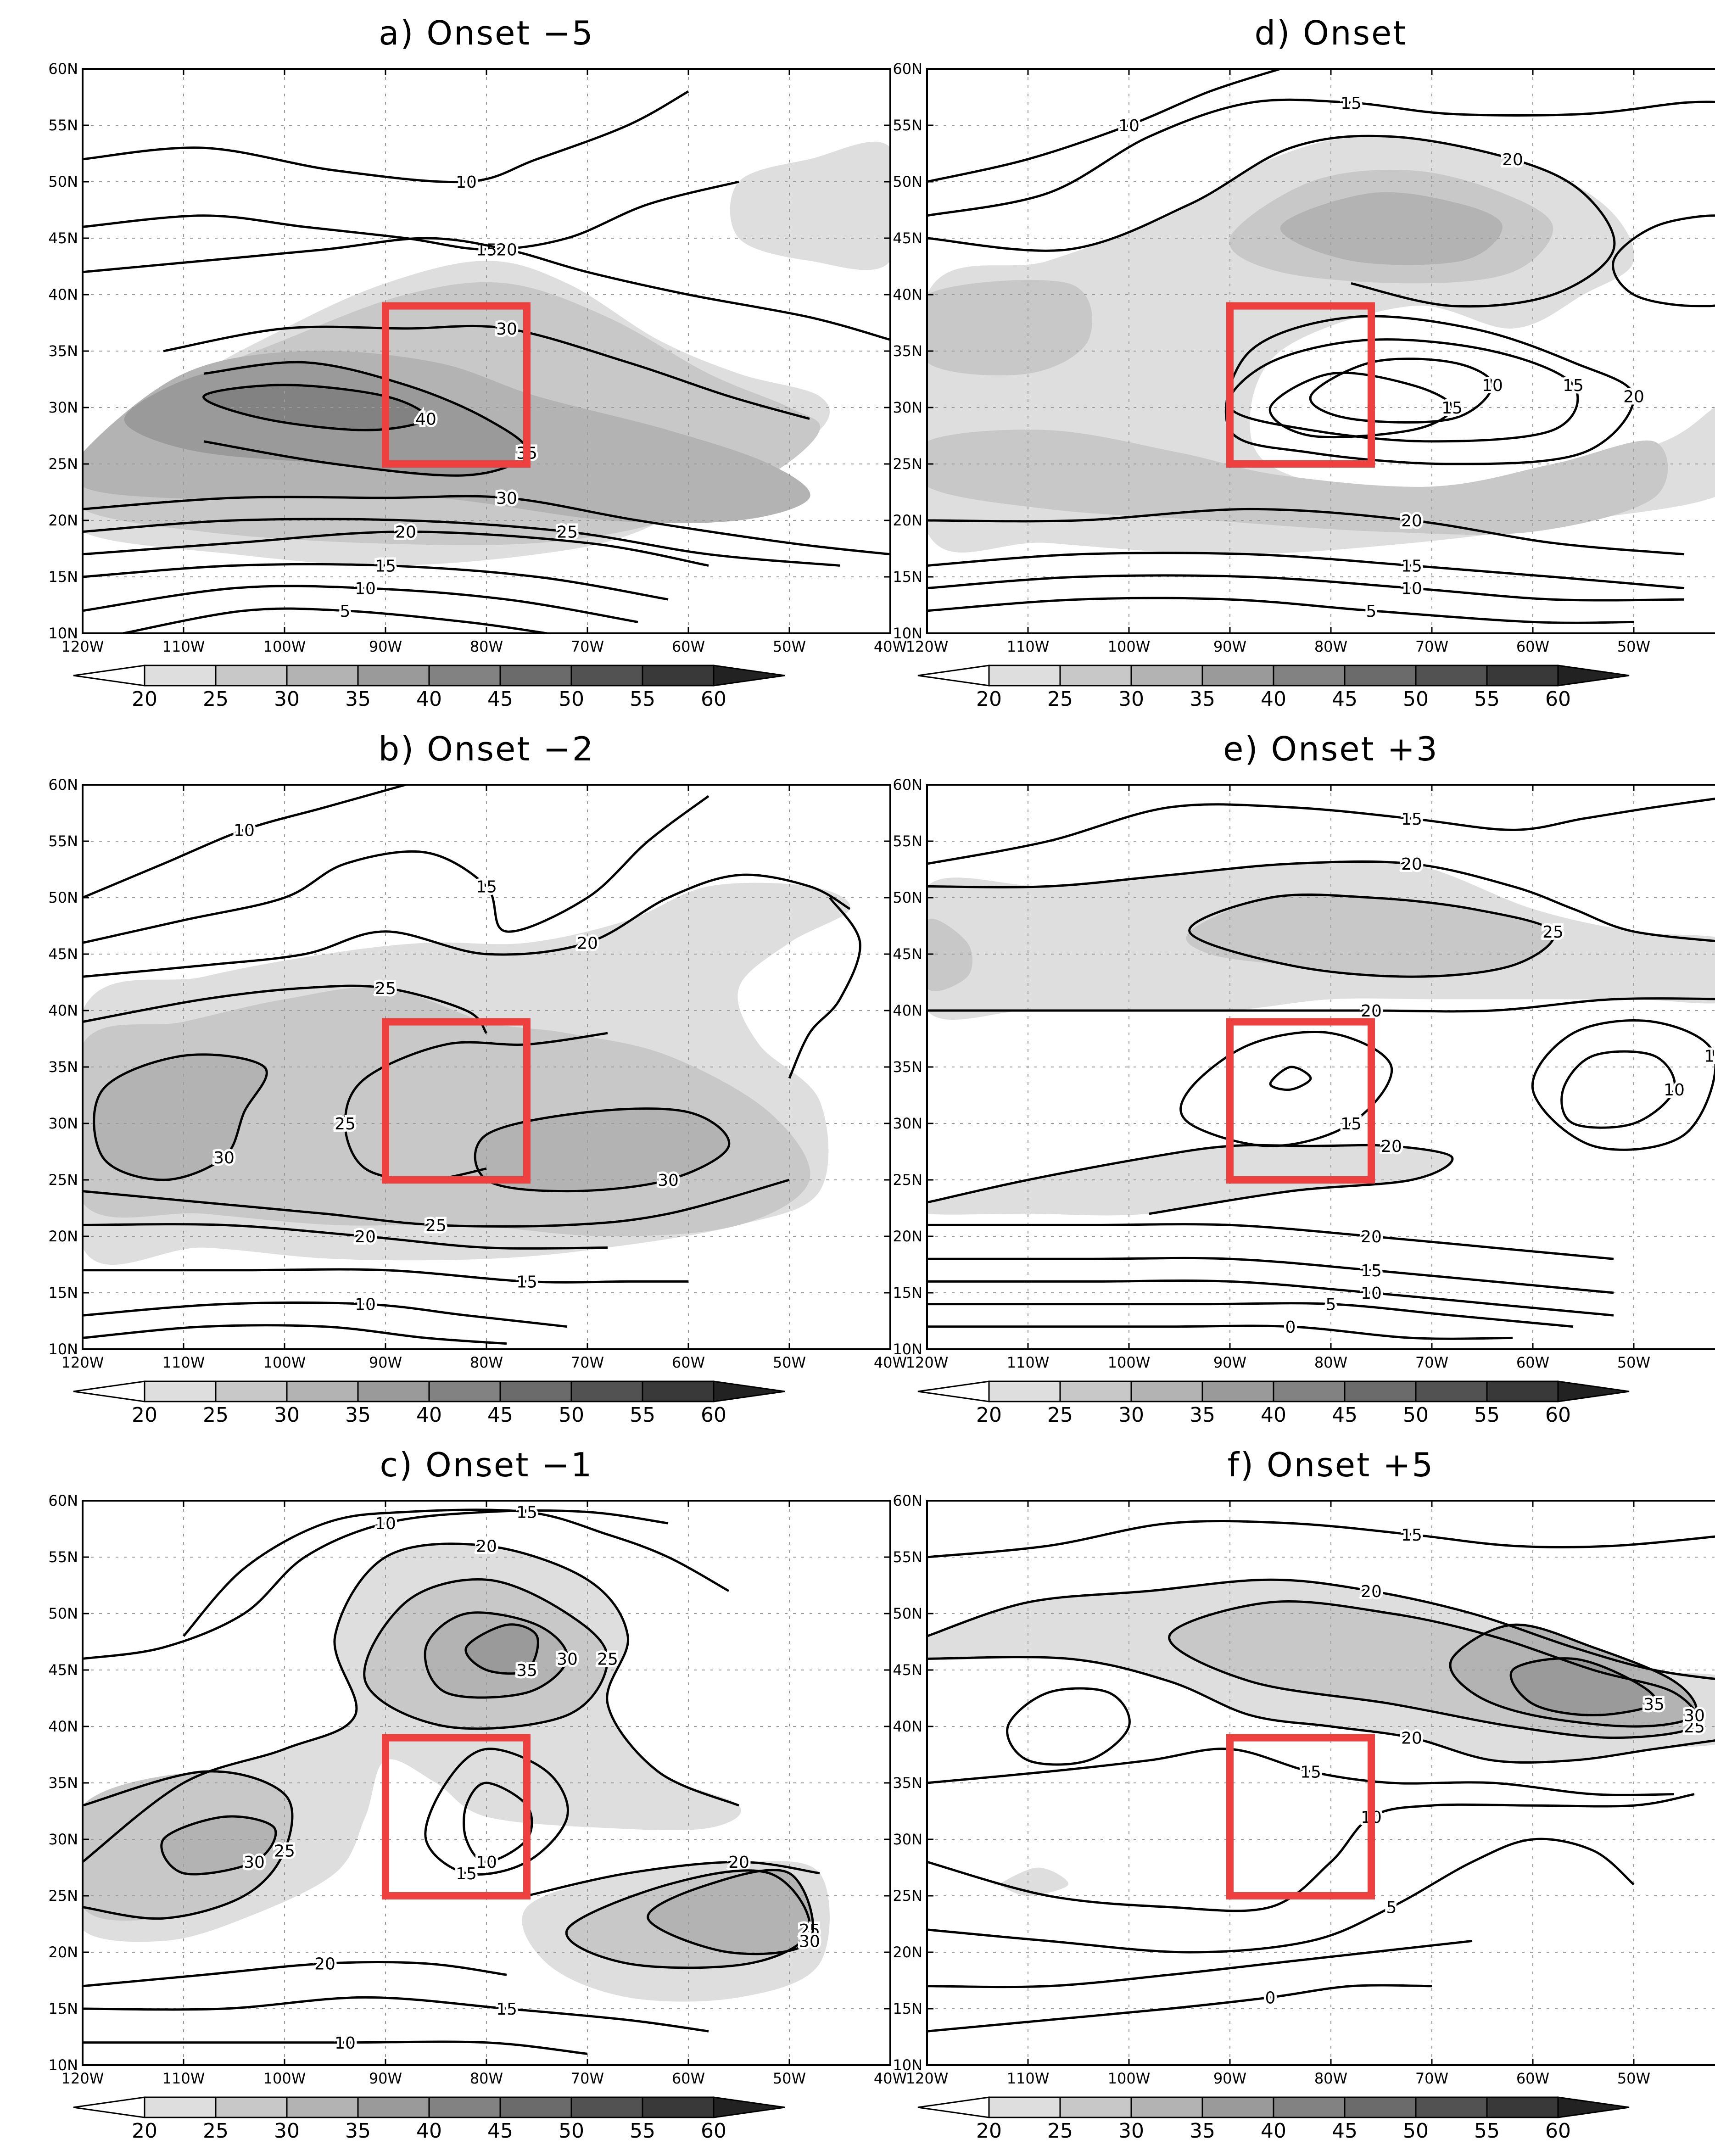 This screenshot has height=2156, width=1715. Describe the element at coordinates (1271, 1998) in the screenshot. I see `contour-label: 0` at that location.